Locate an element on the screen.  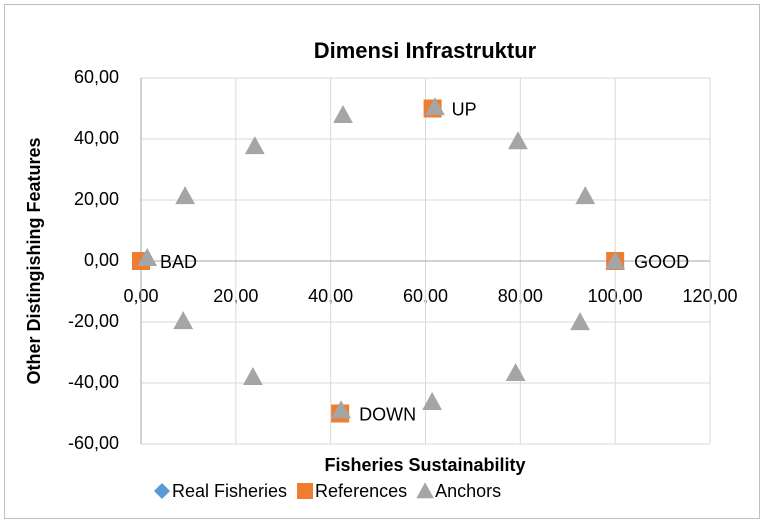
point-label: BAD is located at coordinates (178, 262).